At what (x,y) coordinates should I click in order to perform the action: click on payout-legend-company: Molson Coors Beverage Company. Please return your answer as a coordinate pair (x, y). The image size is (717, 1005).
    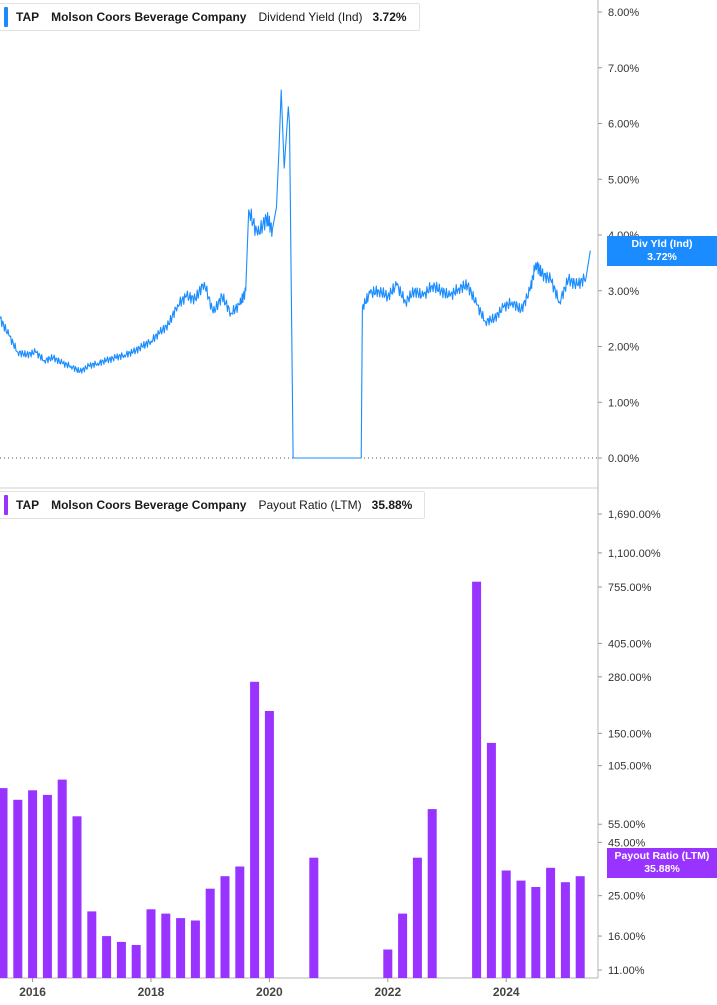
    Looking at the image, I should click on (149, 505).